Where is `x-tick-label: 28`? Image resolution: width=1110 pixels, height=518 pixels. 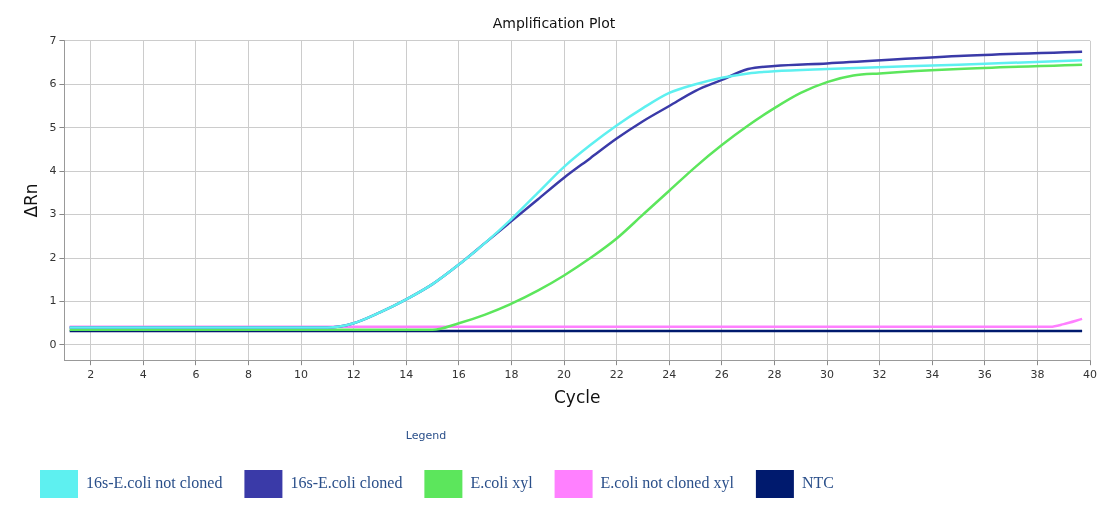 x-tick-label: 28 is located at coordinates (774, 374).